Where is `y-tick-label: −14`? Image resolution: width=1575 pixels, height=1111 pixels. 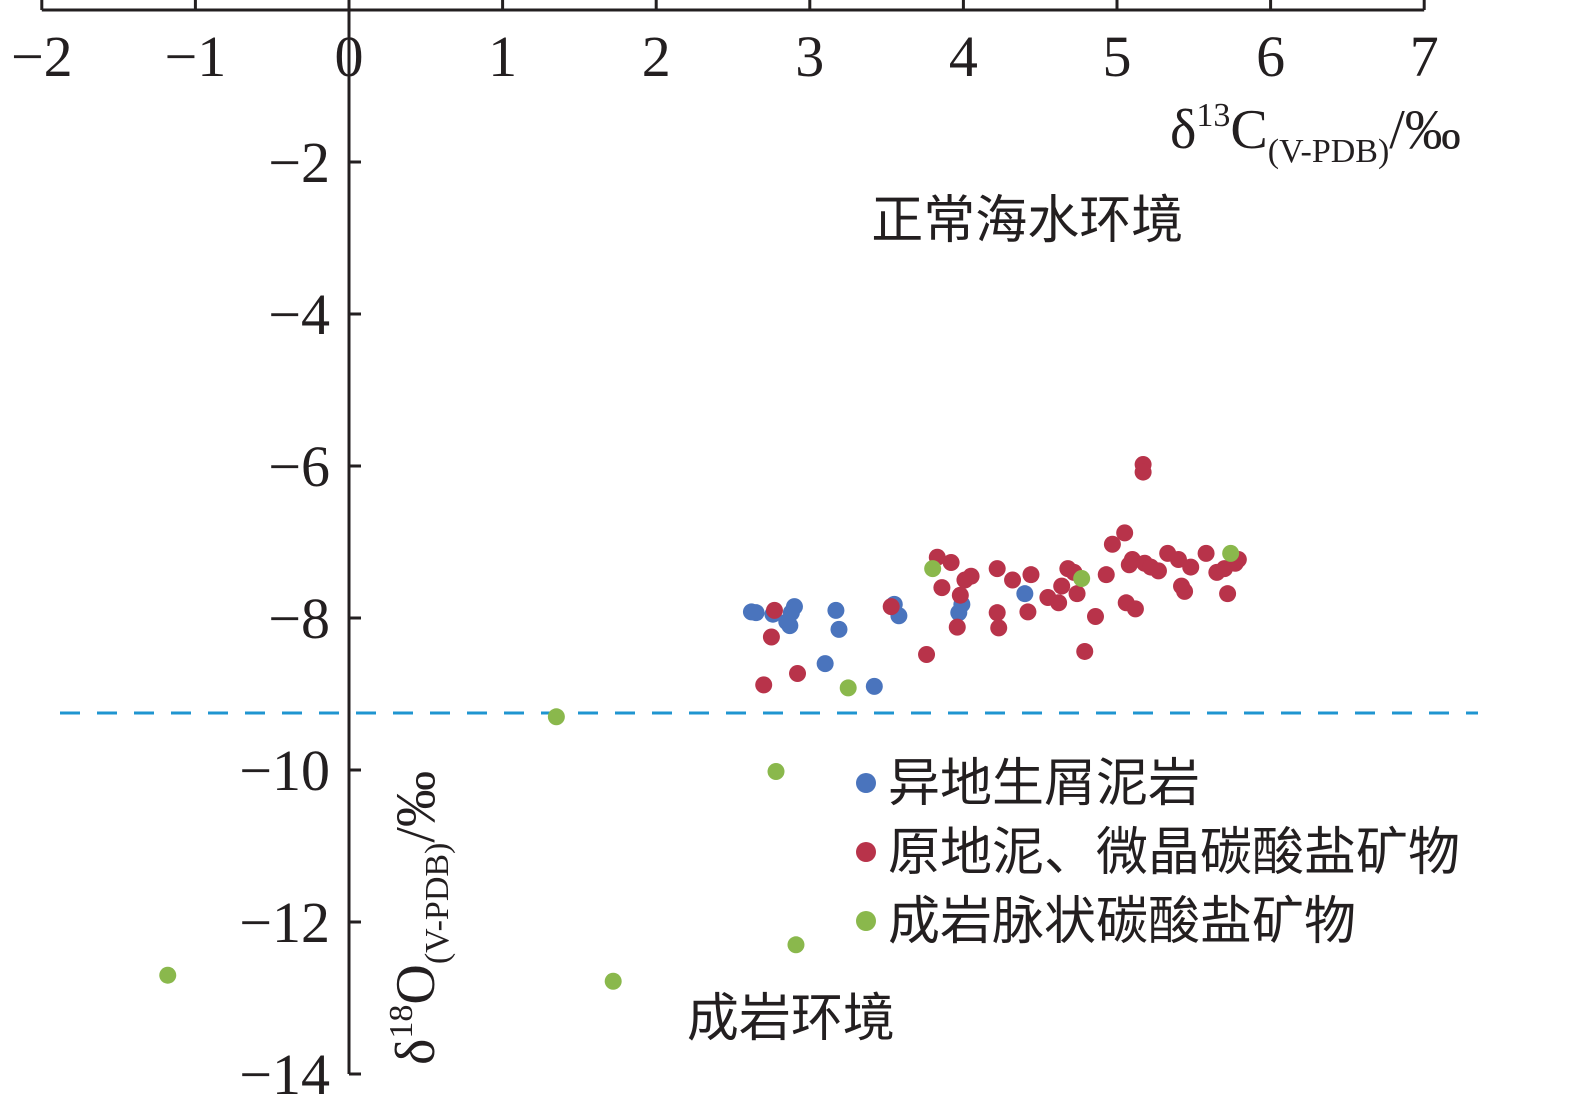 y-tick-label: −14 is located at coordinates (284, 1074).